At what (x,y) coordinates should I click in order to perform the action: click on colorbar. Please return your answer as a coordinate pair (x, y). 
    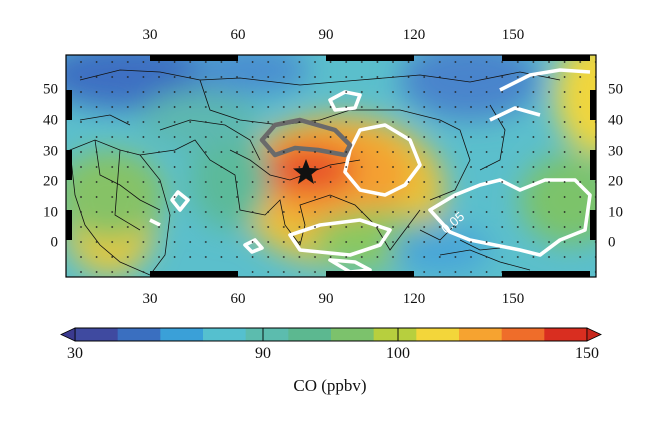
    Looking at the image, I should click on (331, 334).